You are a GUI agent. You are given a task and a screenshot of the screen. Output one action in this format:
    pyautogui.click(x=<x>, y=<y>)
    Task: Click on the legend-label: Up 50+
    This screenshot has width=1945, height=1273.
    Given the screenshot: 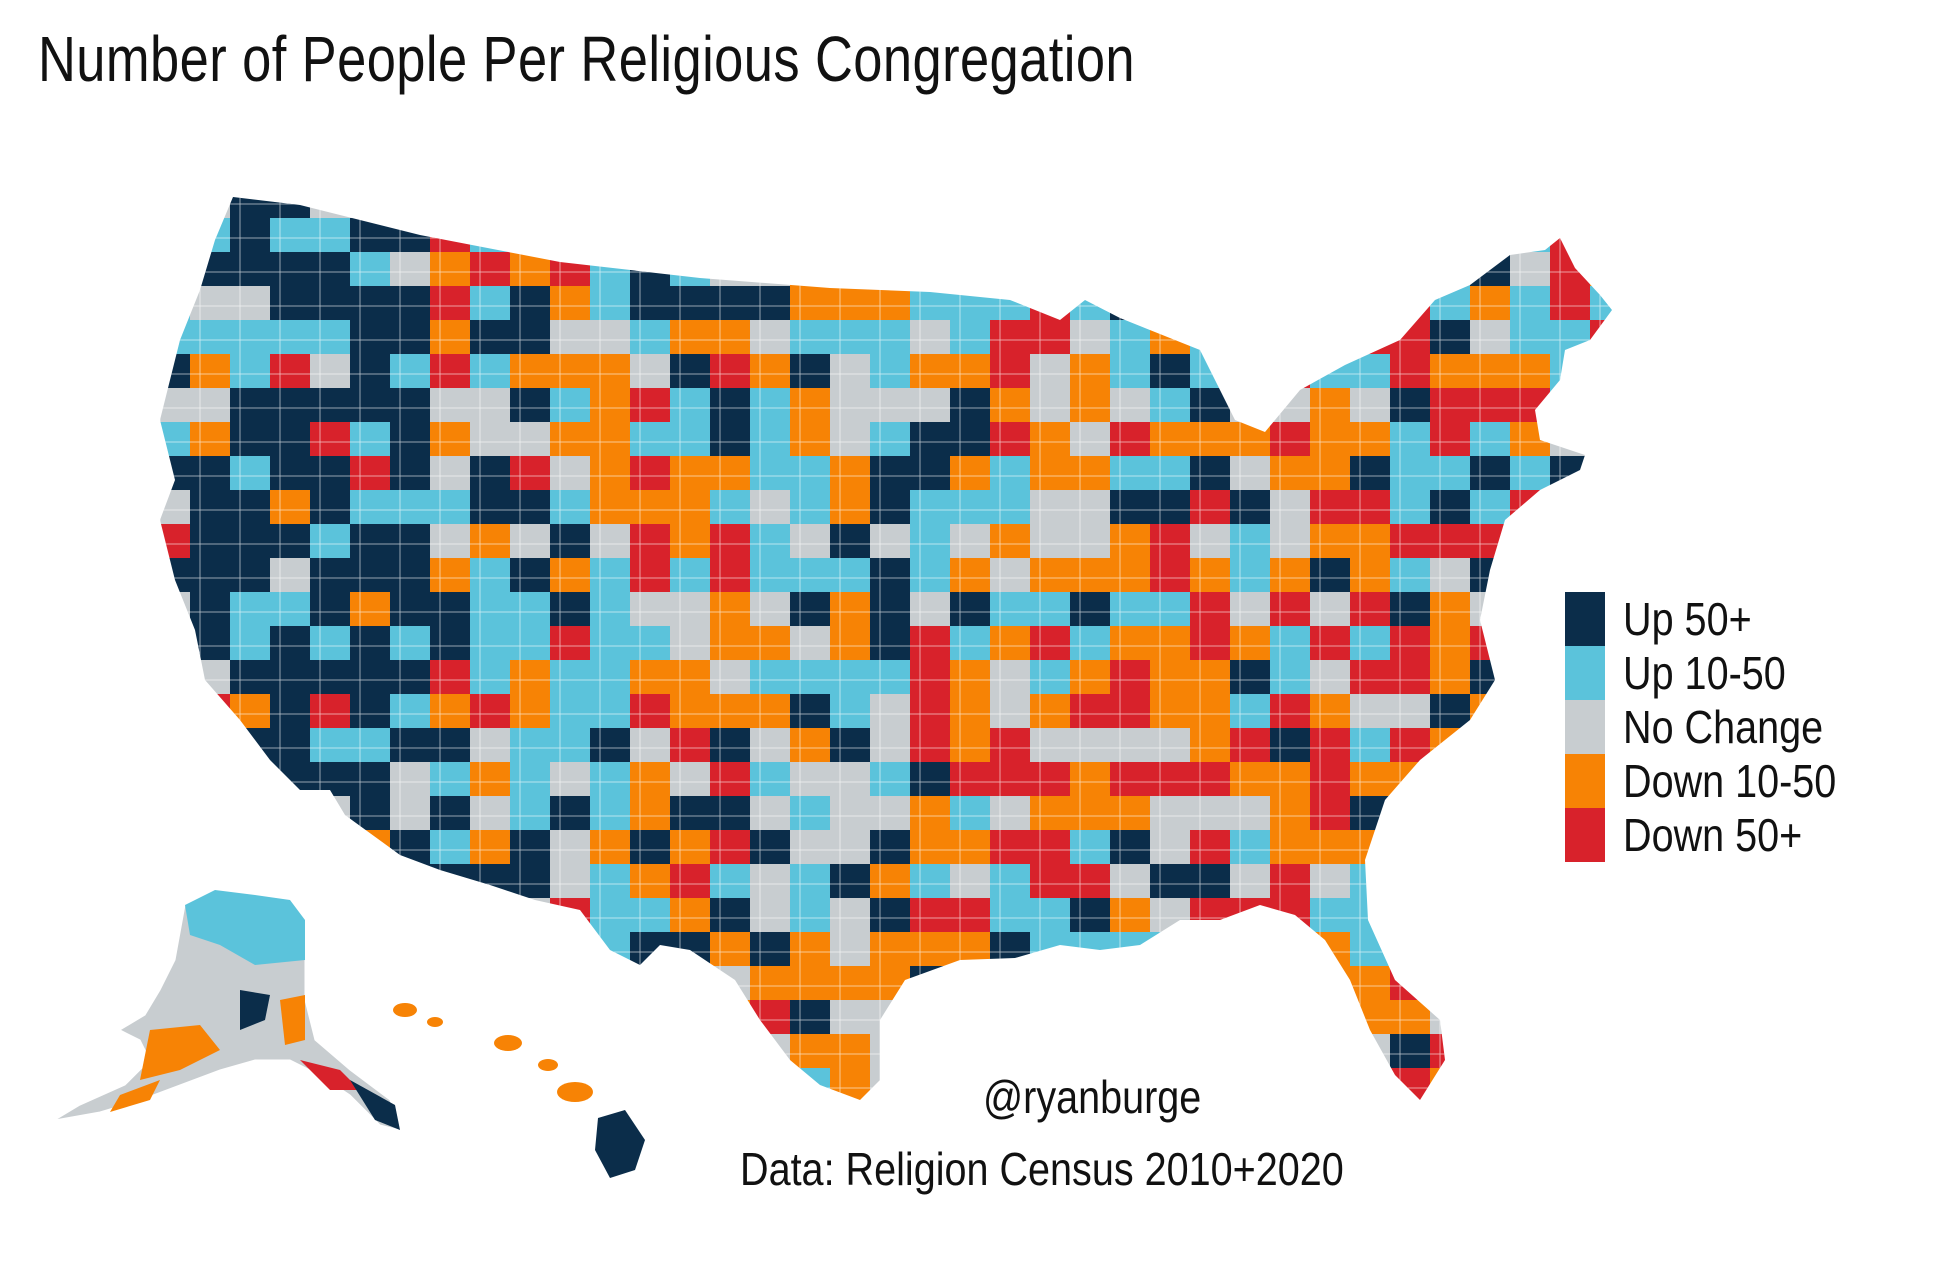 What is the action you would take?
    pyautogui.click(x=1687, y=619)
    